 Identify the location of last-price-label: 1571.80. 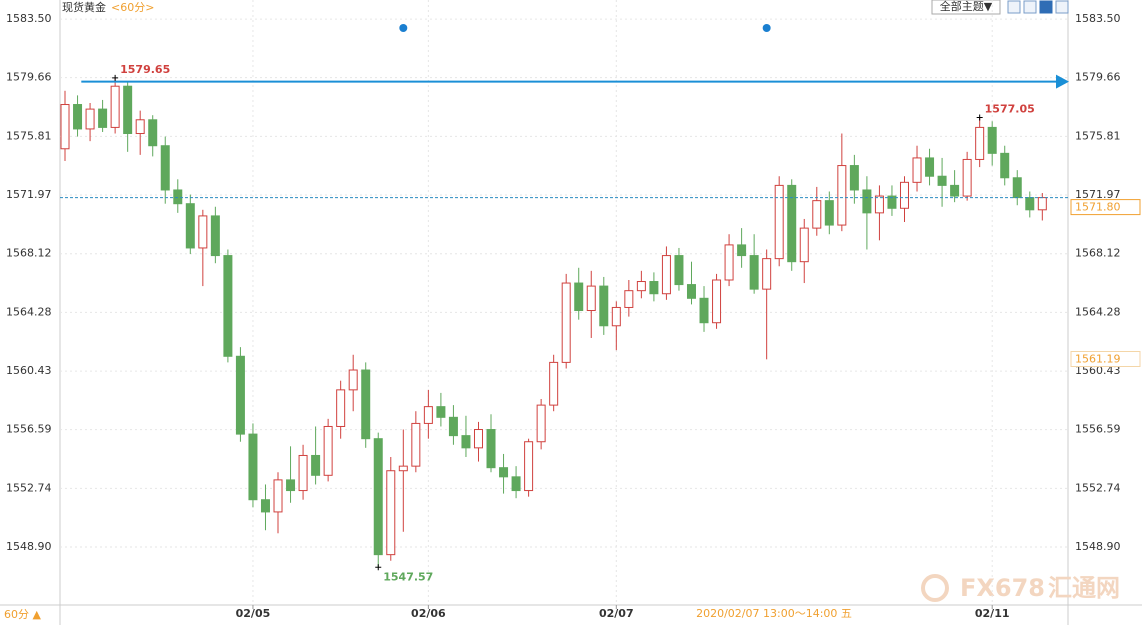
(1098, 207).